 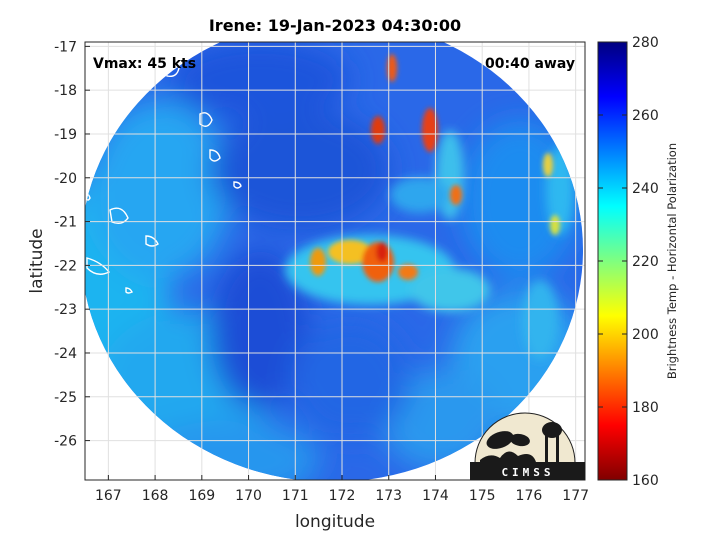 What do you see at coordinates (645, 481) in the screenshot?
I see `colorbar-tick-label: 160` at bounding box center [645, 481].